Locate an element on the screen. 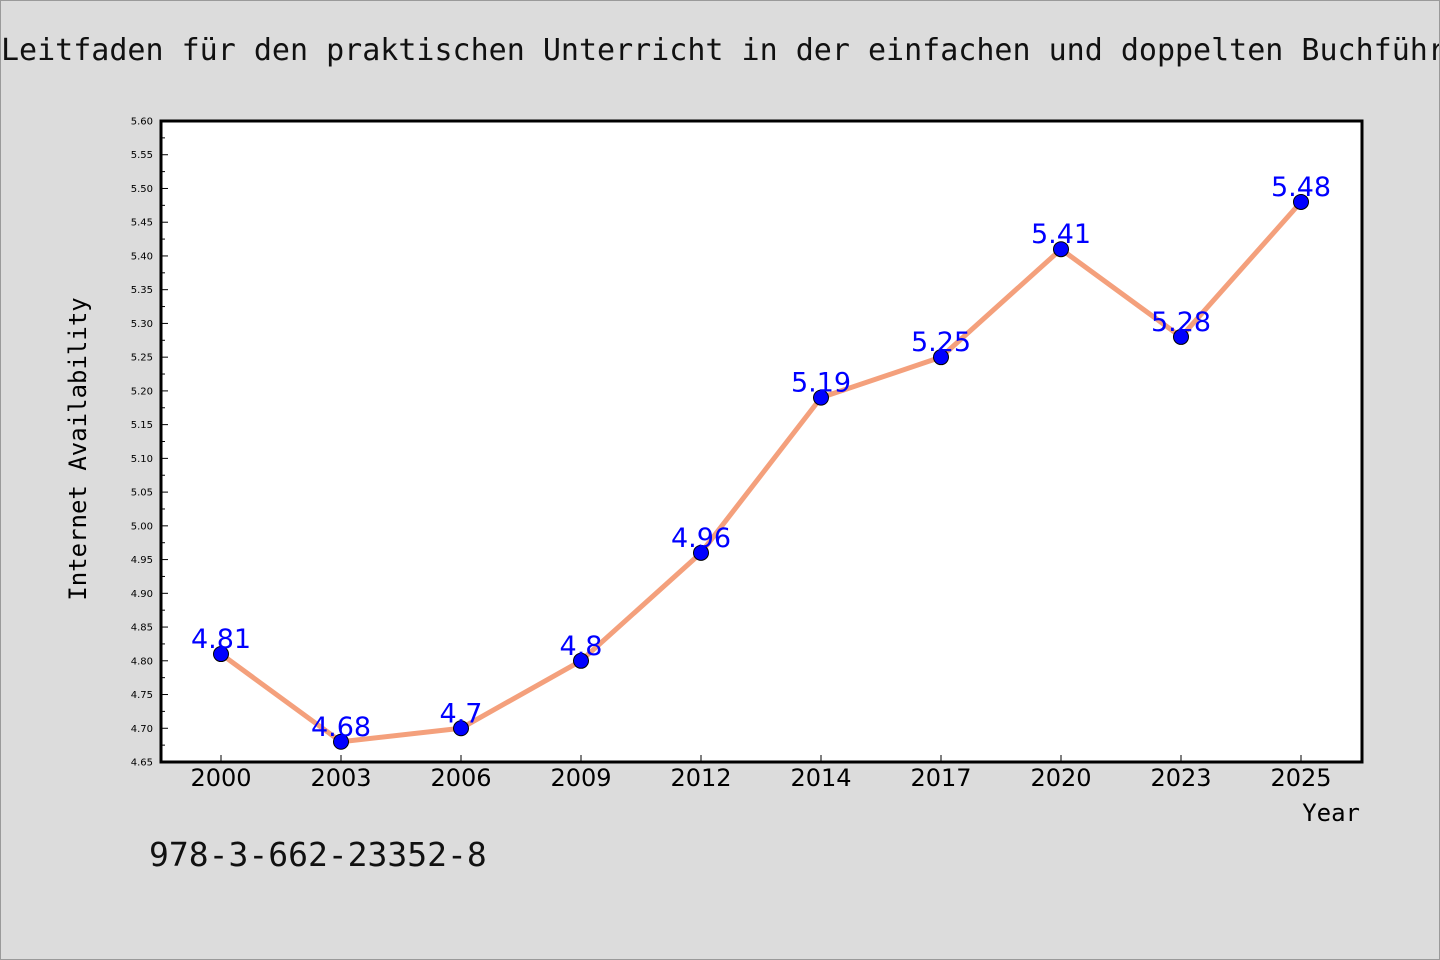 The height and width of the screenshot is (960, 1440). isbn-text: 978-3-662-23352-8 is located at coordinates (318, 854).